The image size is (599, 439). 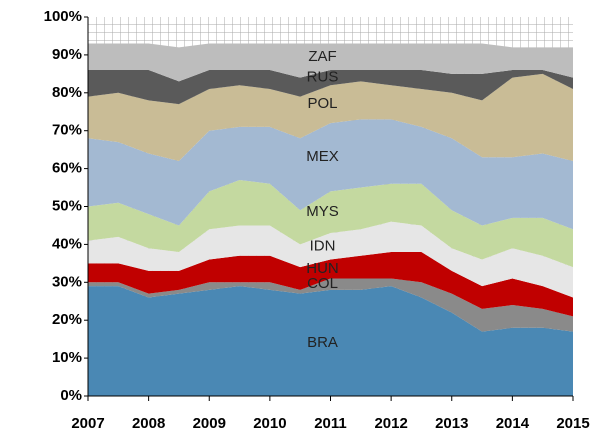 I want to click on series-label: POL, so click(x=322, y=103).